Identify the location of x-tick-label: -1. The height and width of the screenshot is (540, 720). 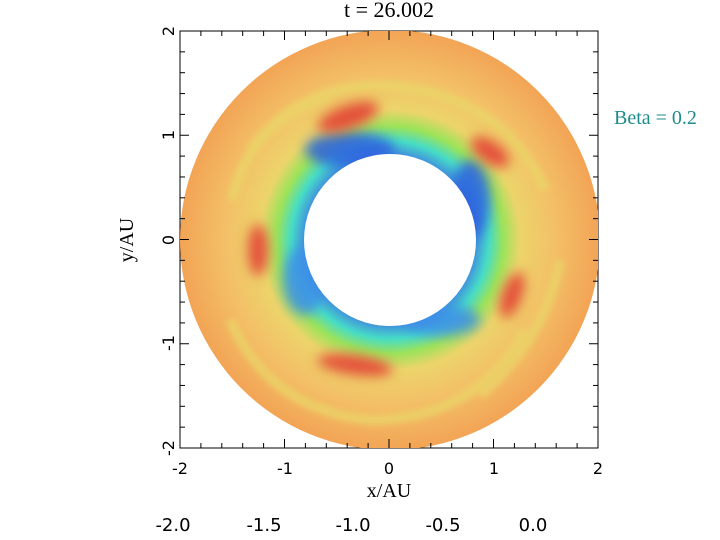
(285, 468).